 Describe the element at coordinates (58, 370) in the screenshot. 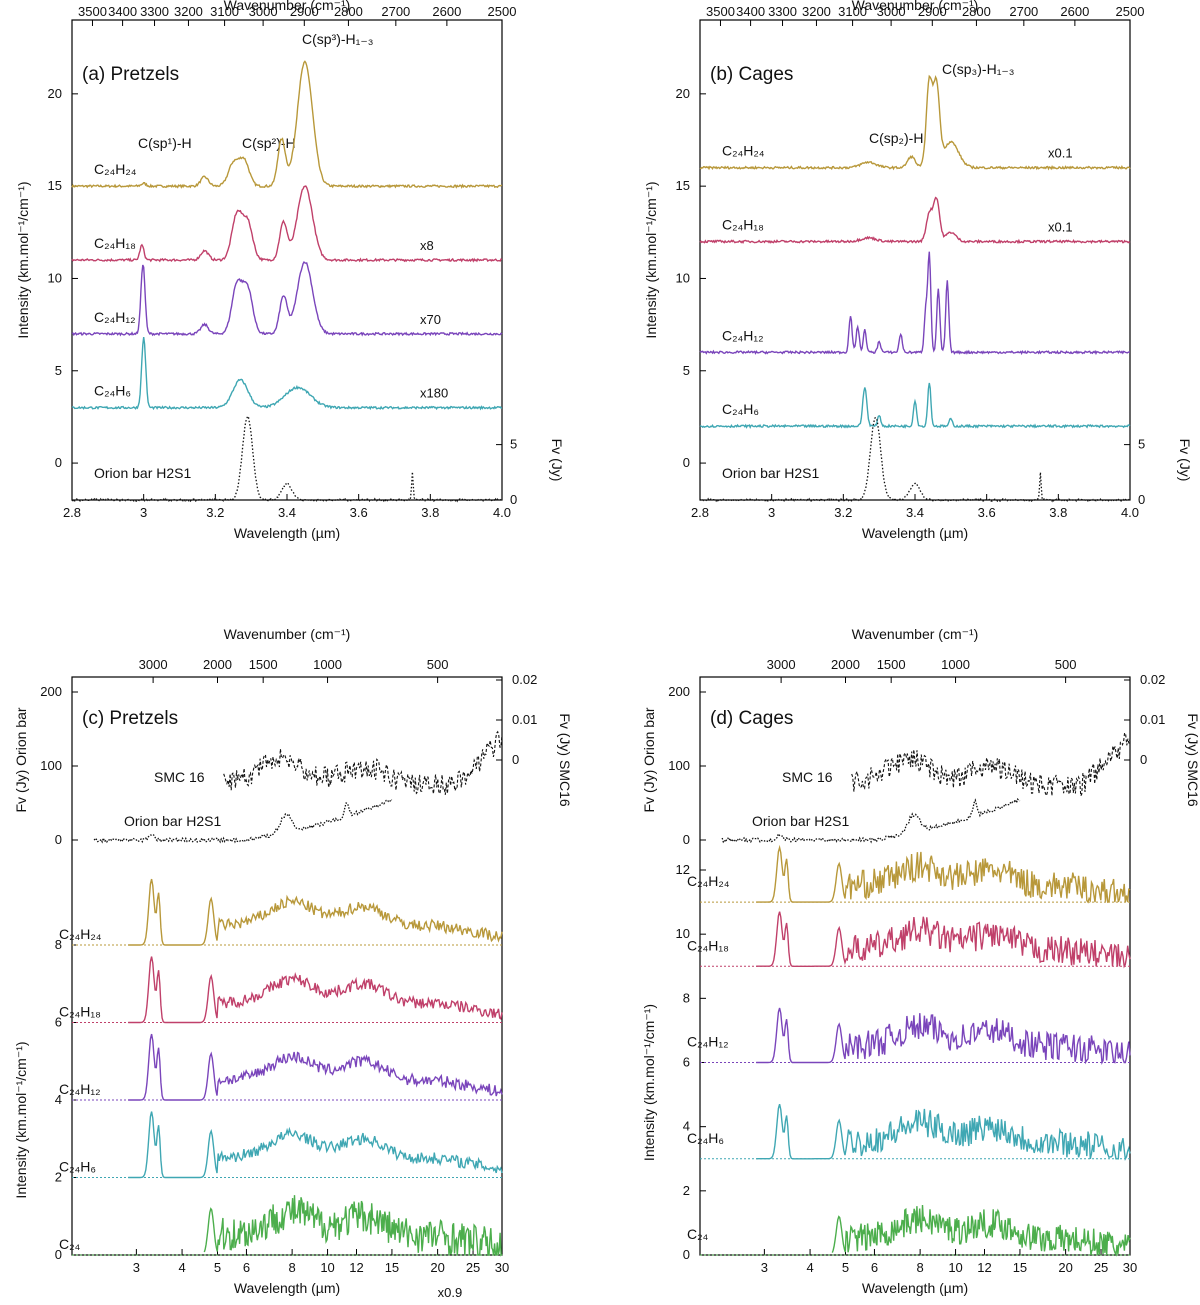

I see `y-tick-label: 5` at that location.